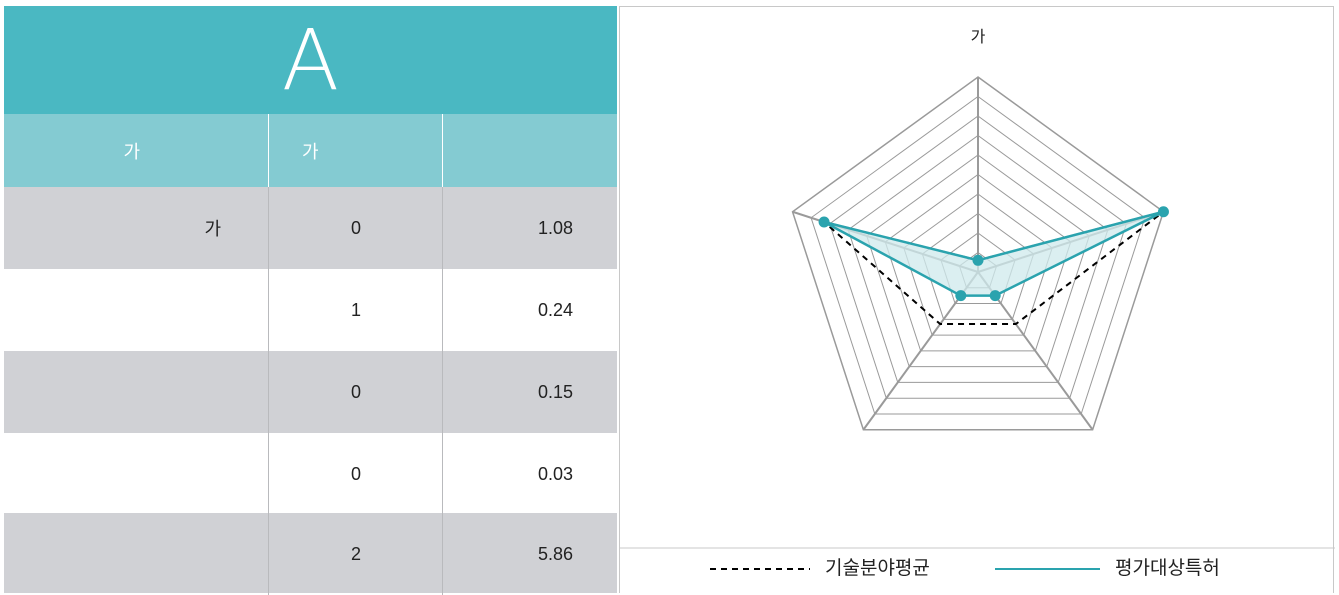 This screenshot has width=1339, height=595. What do you see at coordinates (529, 228) in the screenshot?
I see `row-value: 1.08` at bounding box center [529, 228].